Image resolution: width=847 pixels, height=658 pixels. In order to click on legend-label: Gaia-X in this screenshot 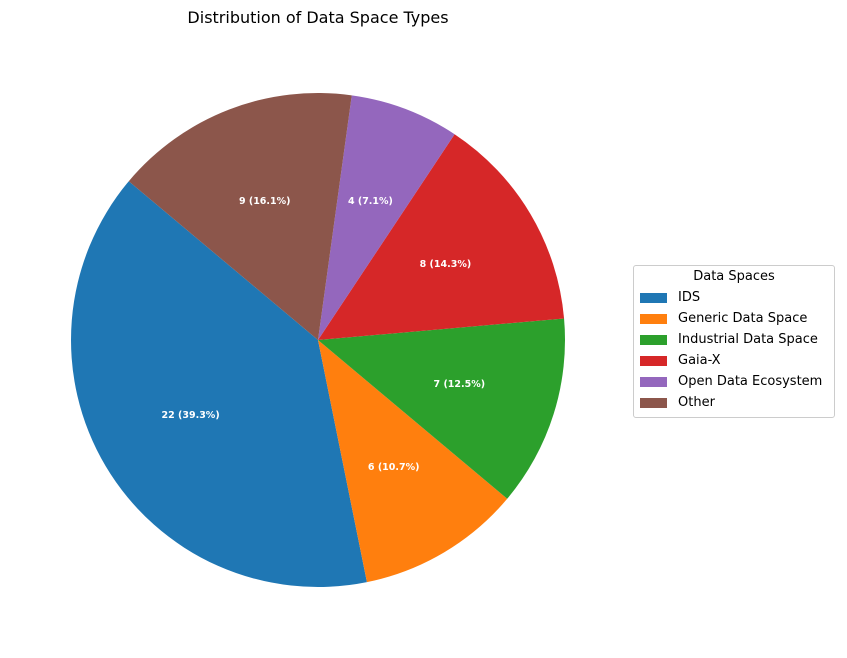, I will do `click(699, 360)`.